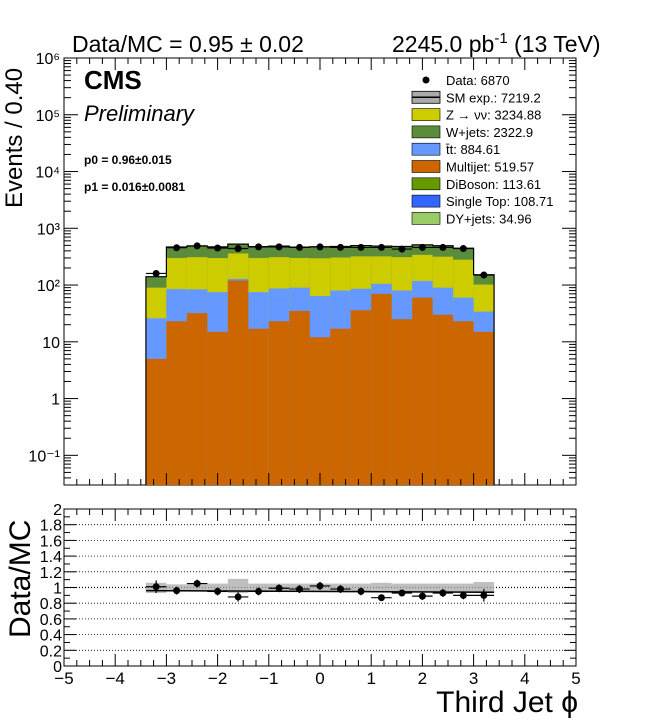 Image resolution: width=646 pixels, height=722 pixels. Describe the element at coordinates (489, 132) in the screenshot. I see `legend-label-wjets: W+jets: 2322.9` at that location.